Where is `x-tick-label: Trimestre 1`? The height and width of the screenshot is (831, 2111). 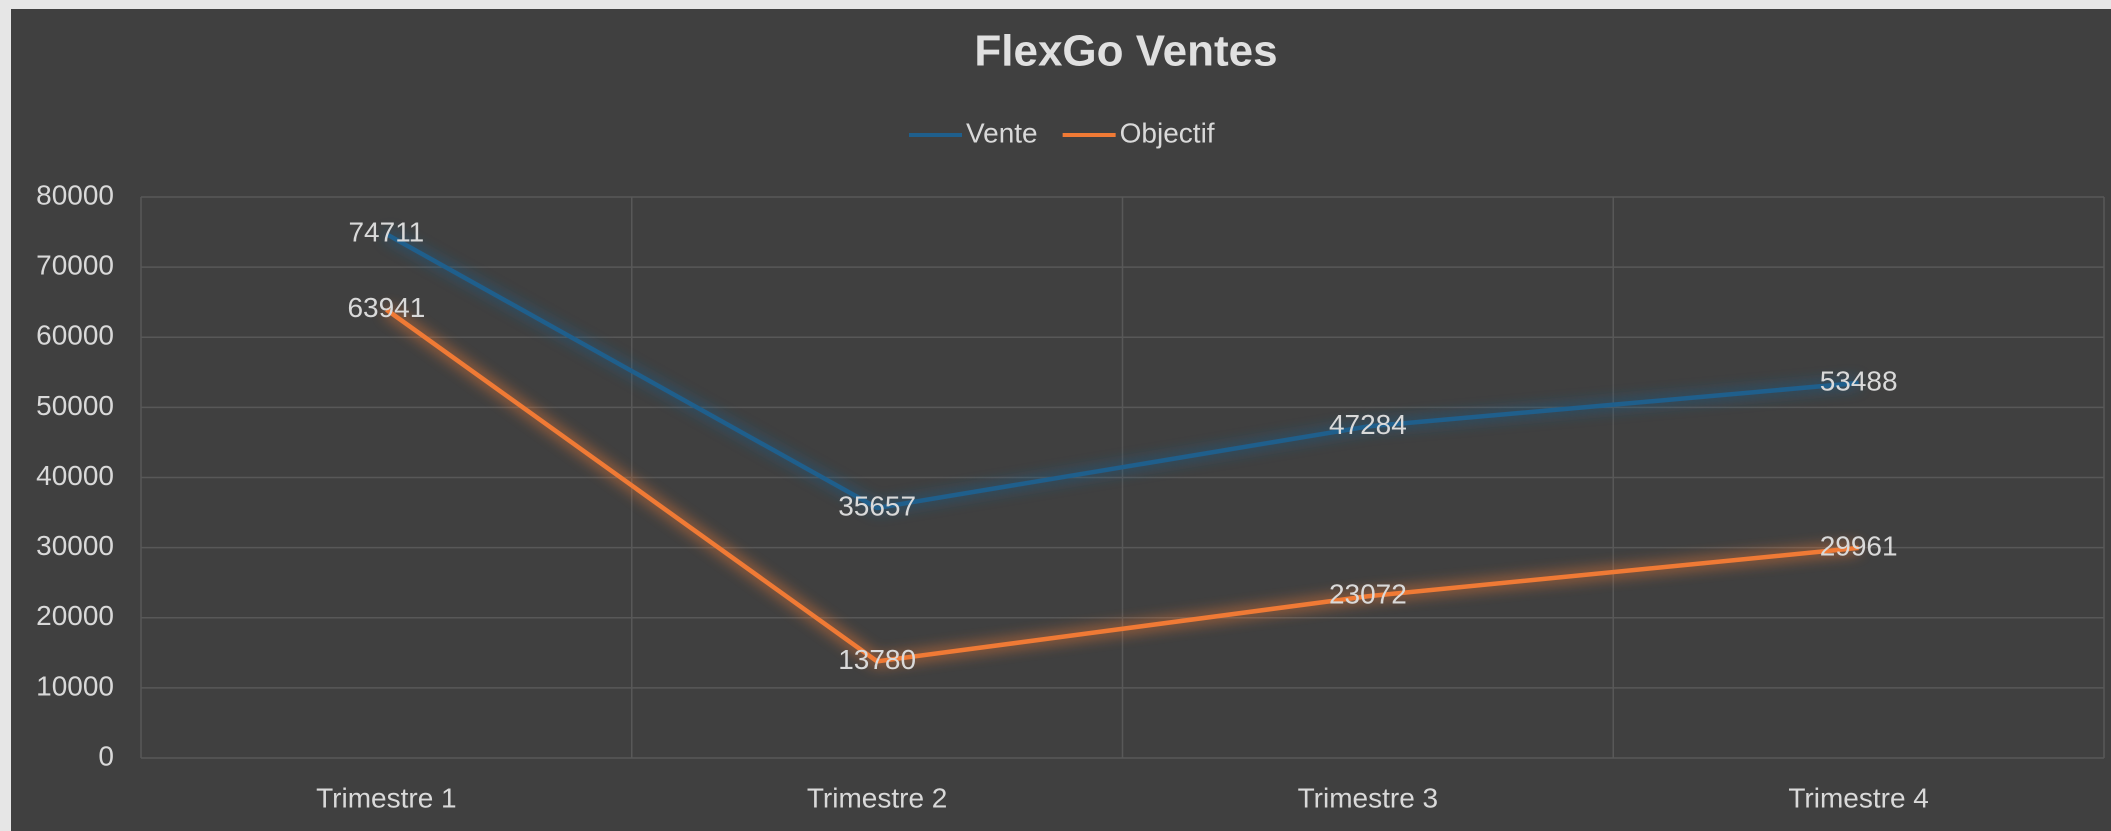
x-tick-label: Trimestre 1 is located at coordinates (386, 797).